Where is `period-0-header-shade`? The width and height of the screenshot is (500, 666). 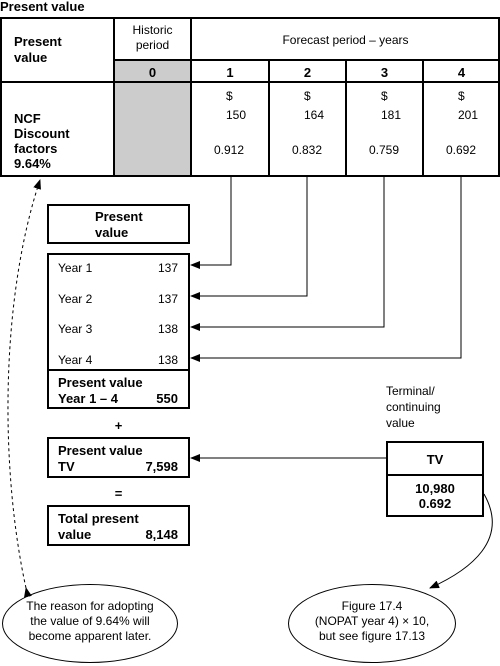 period-0-header-shade is located at coordinates (152, 71).